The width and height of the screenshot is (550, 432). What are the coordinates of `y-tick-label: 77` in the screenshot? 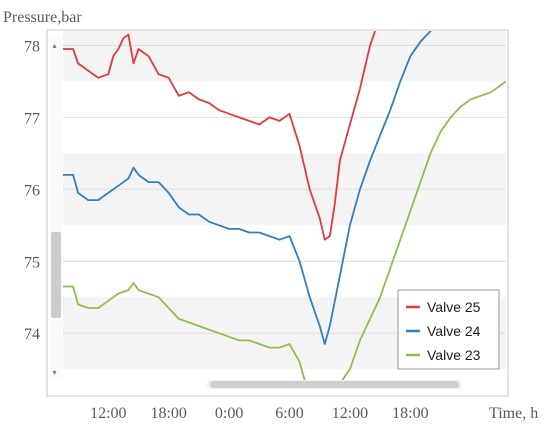 It's located at (32, 118).